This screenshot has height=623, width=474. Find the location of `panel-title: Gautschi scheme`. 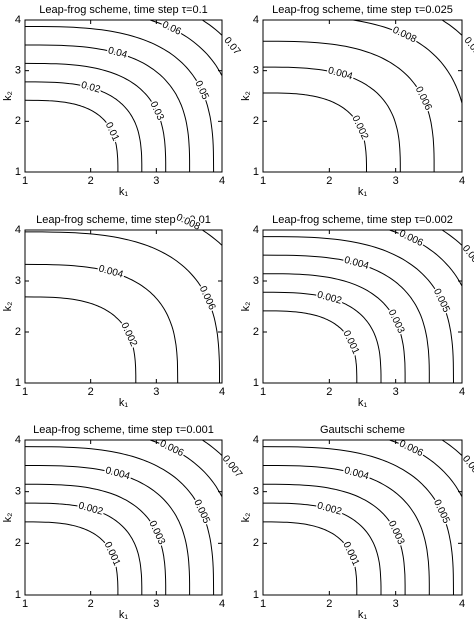

panel-title: Gautschi scheme is located at coordinates (362, 430).